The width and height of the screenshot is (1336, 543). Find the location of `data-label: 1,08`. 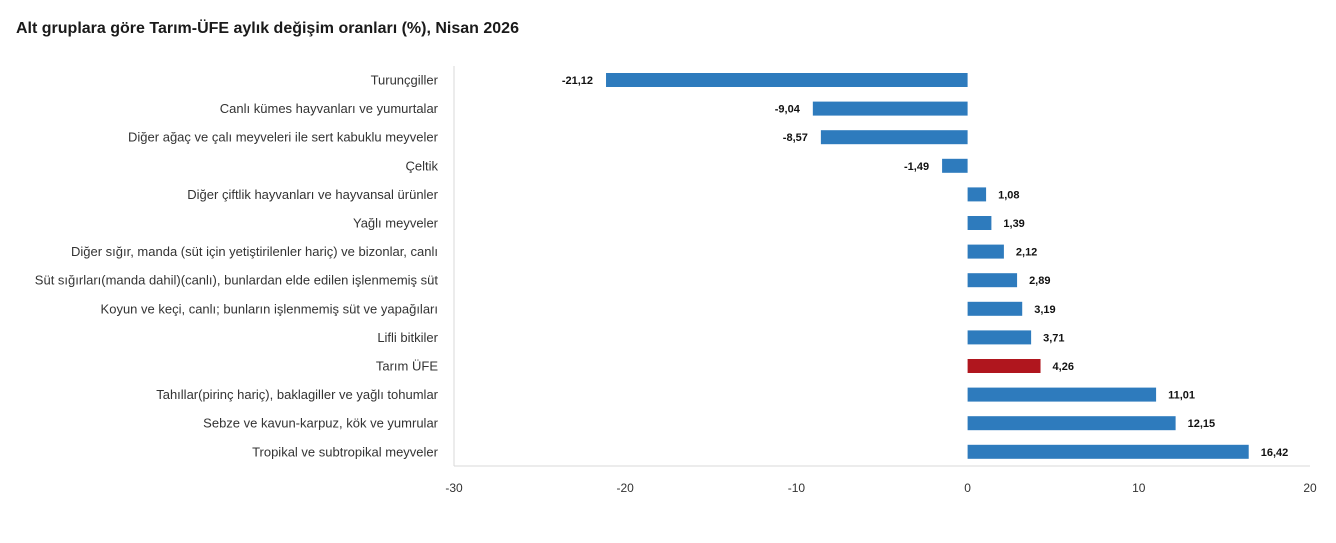

data-label: 1,08 is located at coordinates (1008, 195).